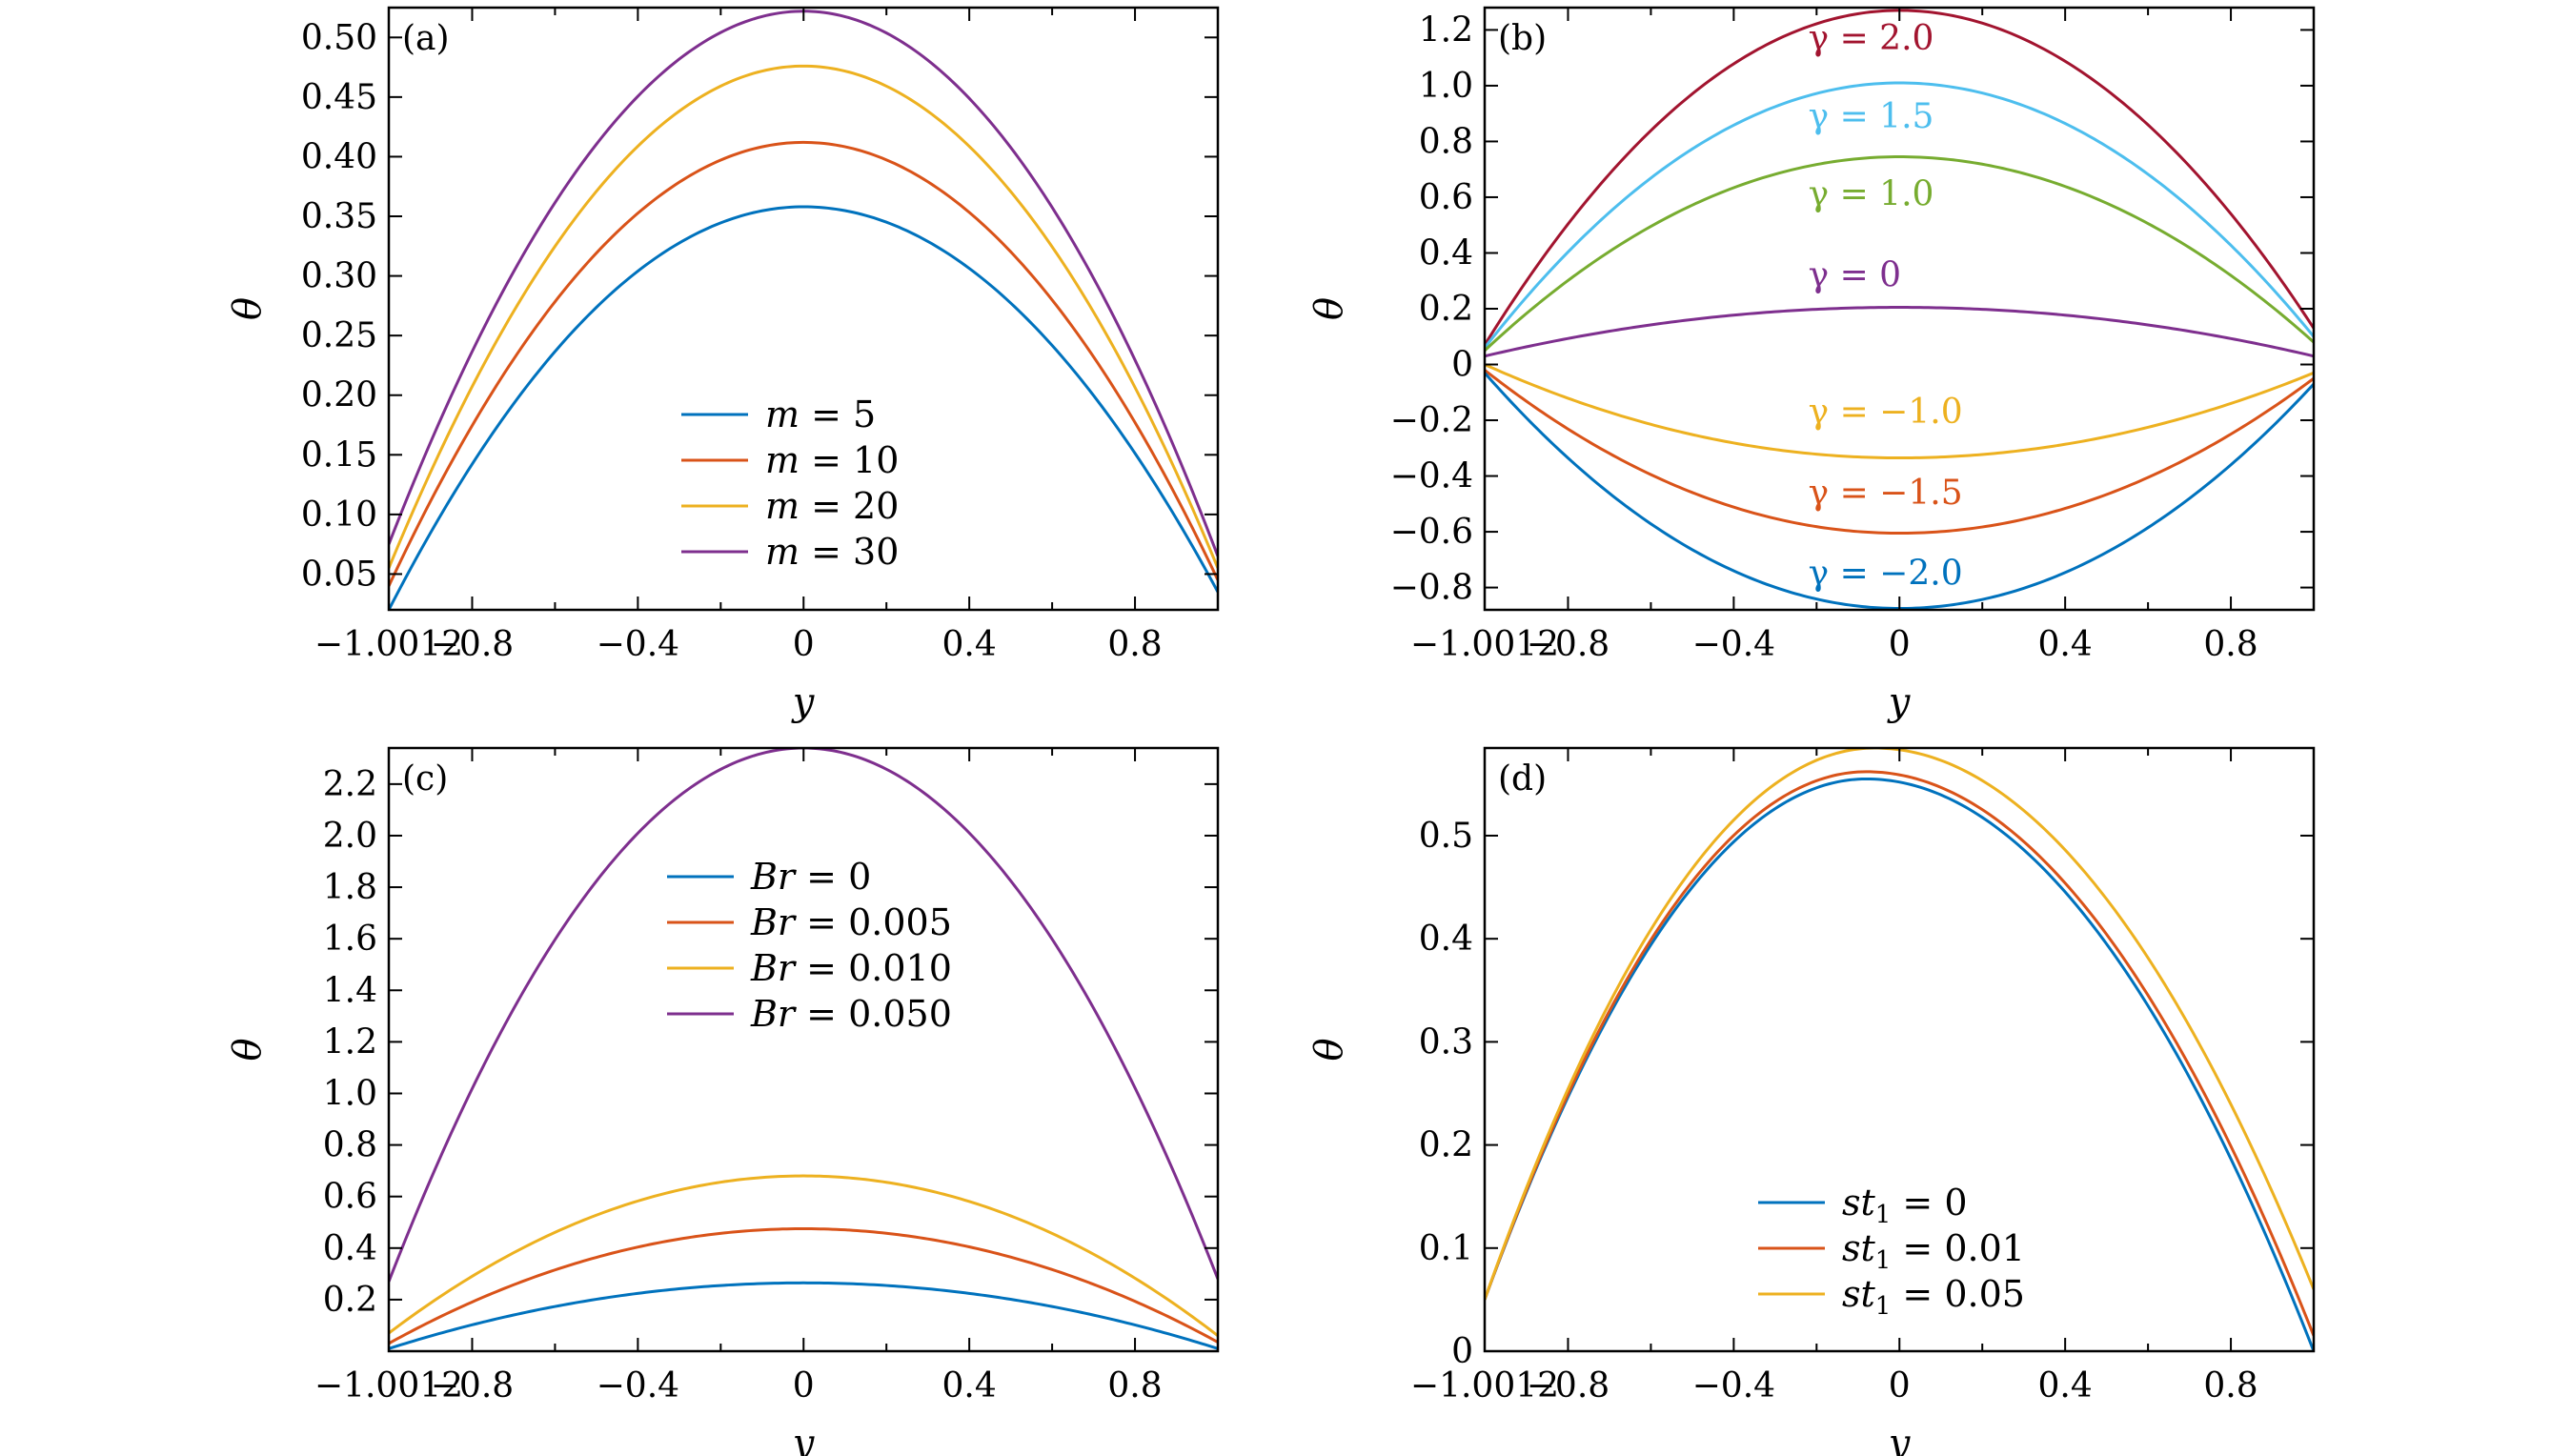 This screenshot has height=1456, width=2551. Describe the element at coordinates (1871, 38) in the screenshot. I see `curve-annotation: γ = 2.0` at that location.